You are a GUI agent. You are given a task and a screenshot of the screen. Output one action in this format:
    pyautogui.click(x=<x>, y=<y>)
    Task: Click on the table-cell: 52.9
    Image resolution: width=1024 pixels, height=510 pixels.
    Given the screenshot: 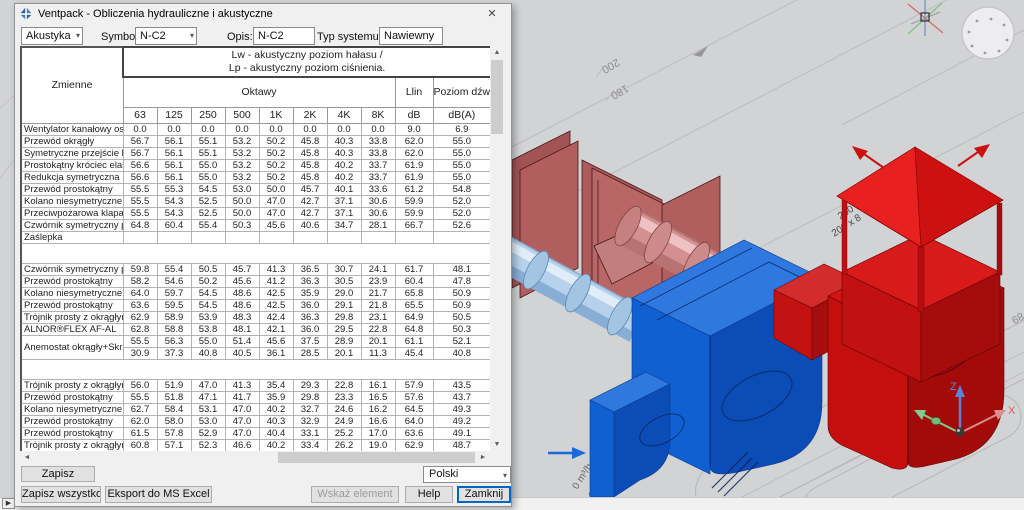 What is the action you would take?
    pyautogui.click(x=208, y=433)
    